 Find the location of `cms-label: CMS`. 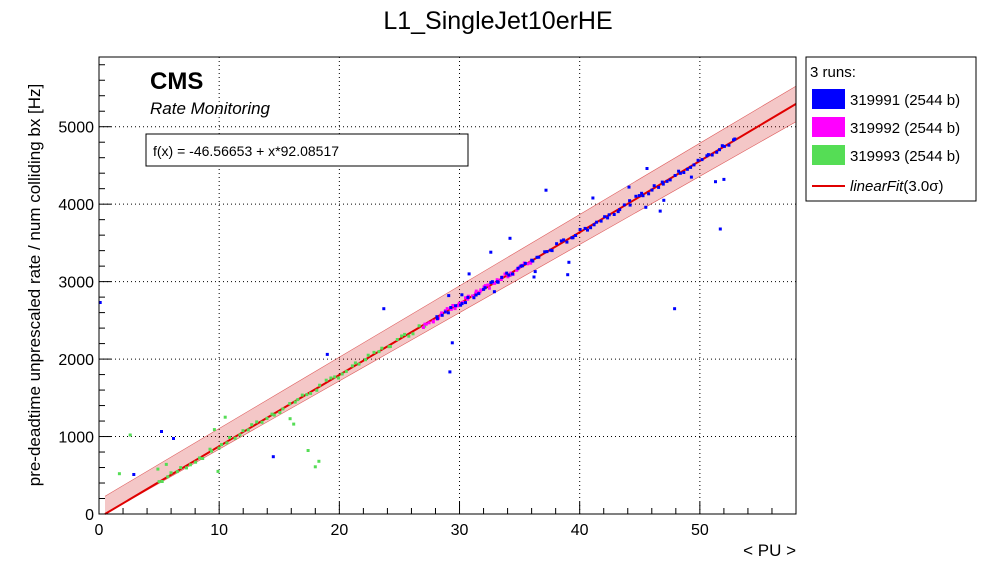

cms-label: CMS is located at coordinates (176, 81).